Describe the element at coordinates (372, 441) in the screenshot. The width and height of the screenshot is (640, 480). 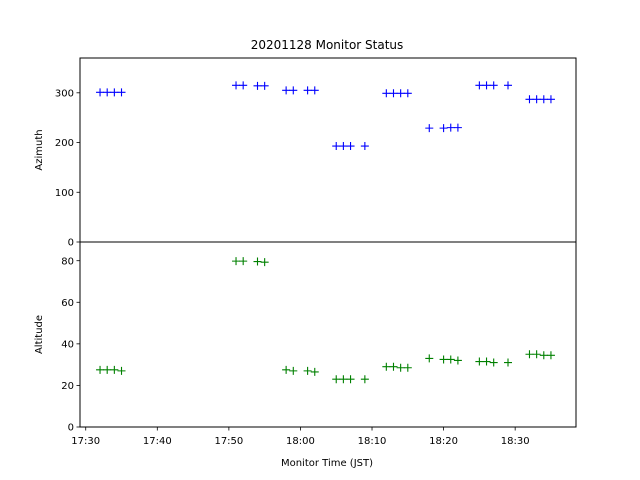
I see `x-tick-label: 18:10` at that location.